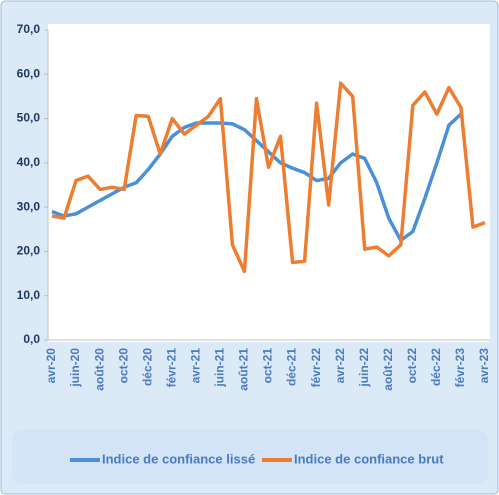 Image resolution: width=499 pixels, height=495 pixels. Describe the element at coordinates (147, 367) in the screenshot. I see `x-tick-label: déc-20` at that location.